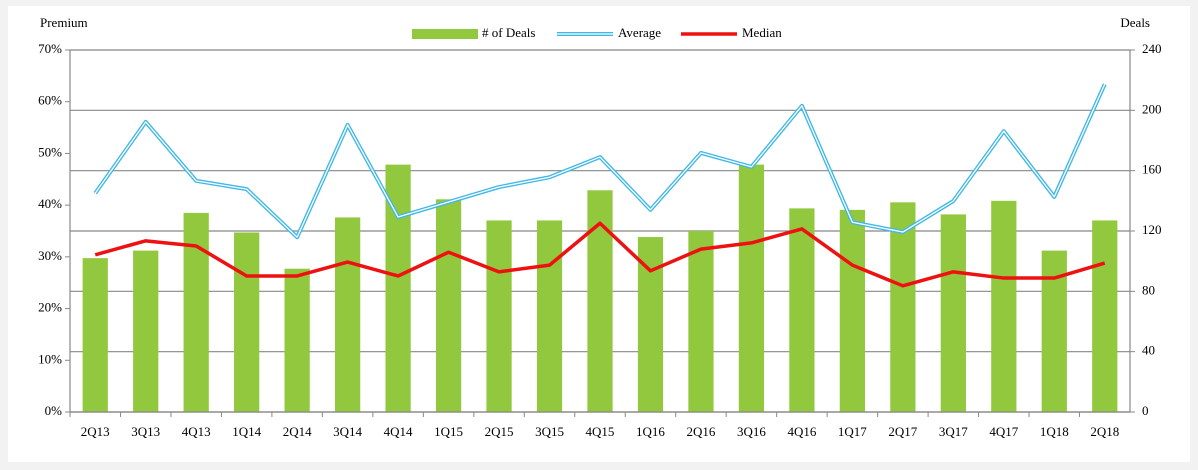 Image resolution: width=1198 pixels, height=470 pixels. I want to click on y2-tick-label: 120, so click(1152, 229).